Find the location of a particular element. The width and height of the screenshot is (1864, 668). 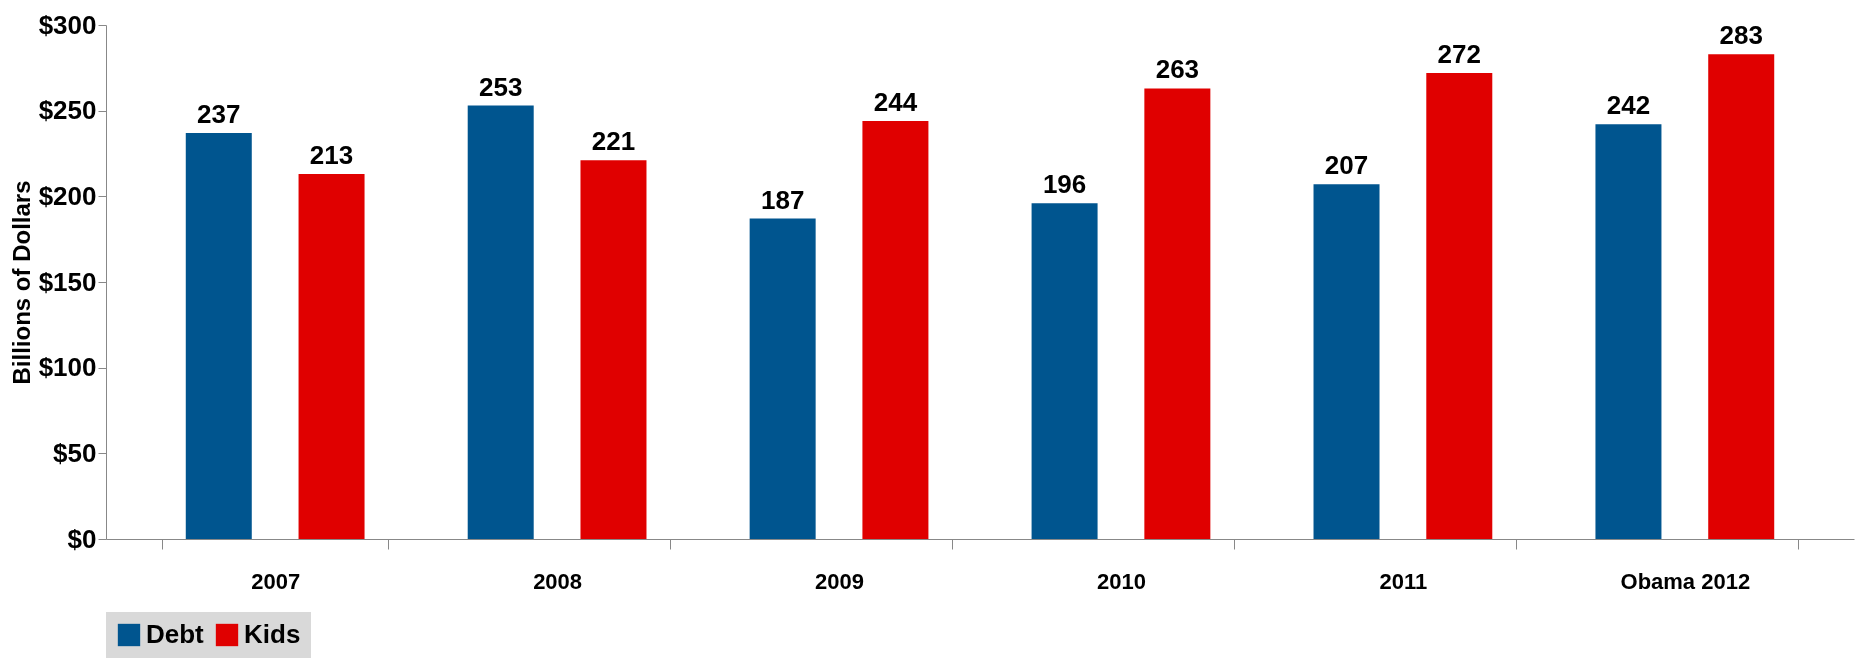

data-label: 187 is located at coordinates (782, 199).